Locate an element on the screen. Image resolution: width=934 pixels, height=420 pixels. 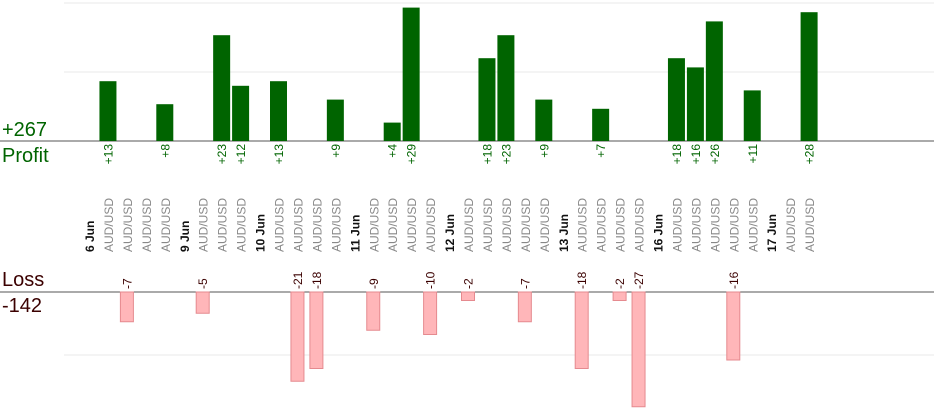
loss-value-label: -27 is located at coordinates (639, 280).